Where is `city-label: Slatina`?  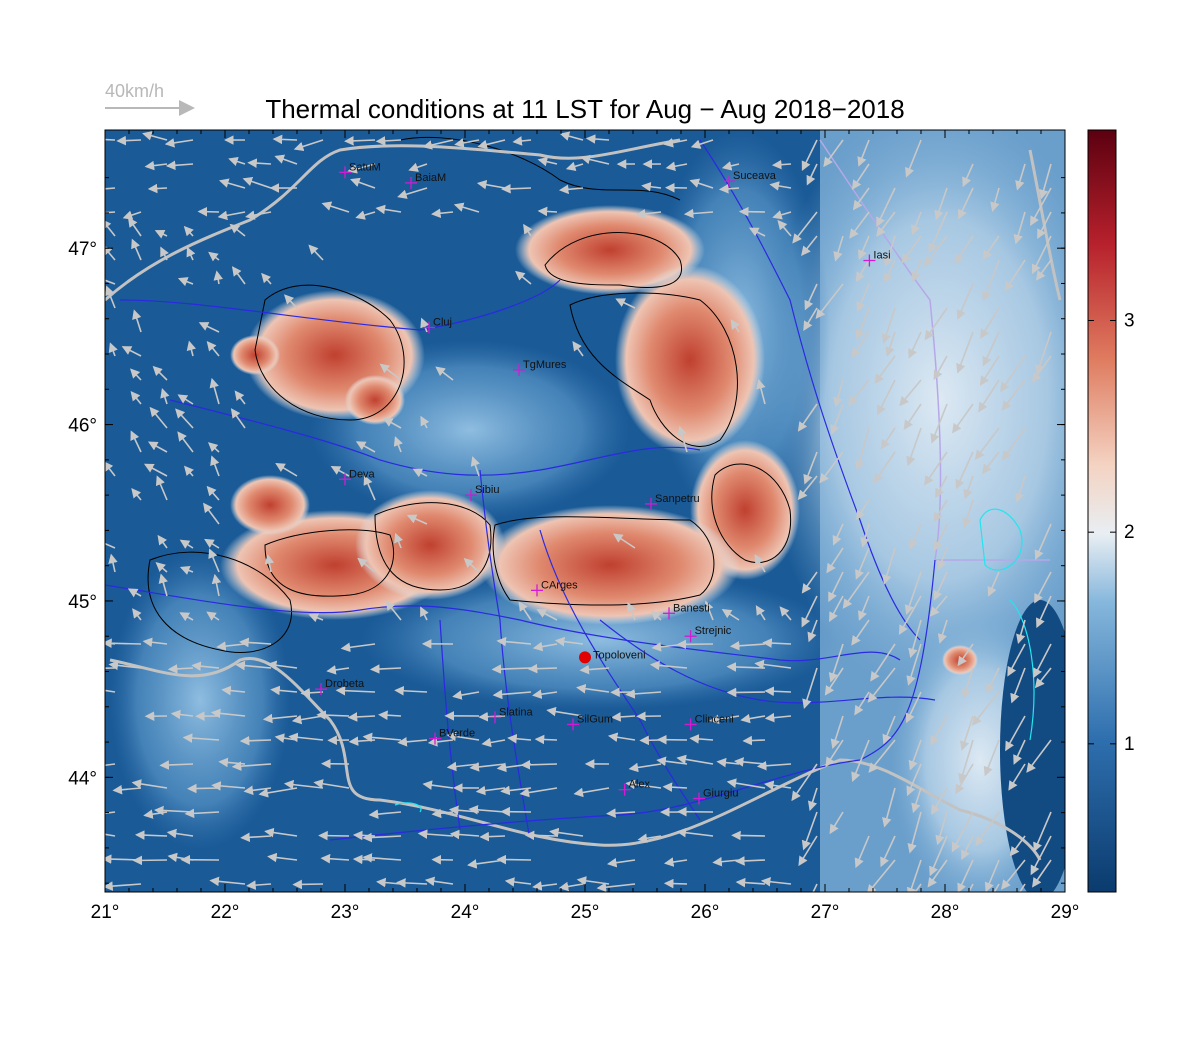 city-label: Slatina is located at coordinates (516, 712).